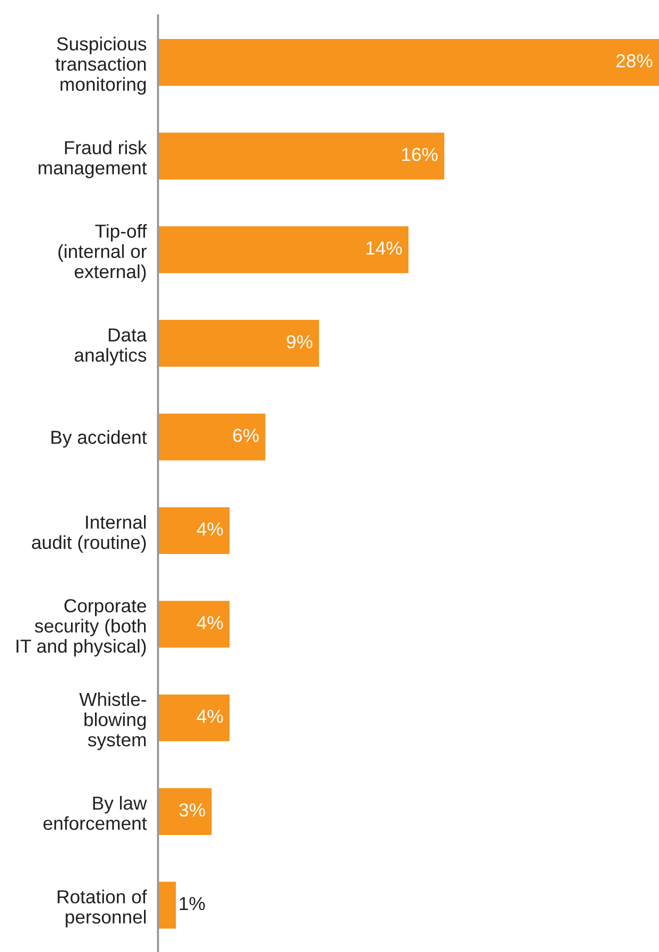 This screenshot has height=952, width=659. What do you see at coordinates (112, 721) in the screenshot?
I see `y-tick-label: Whistle- blowing system` at bounding box center [112, 721].